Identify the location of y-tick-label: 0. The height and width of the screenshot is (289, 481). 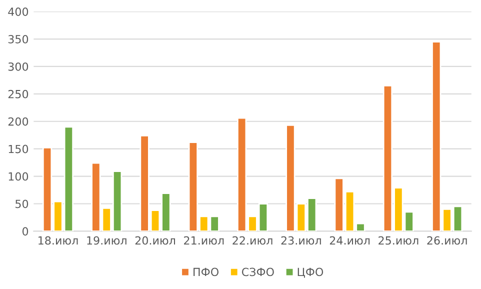
(25, 231).